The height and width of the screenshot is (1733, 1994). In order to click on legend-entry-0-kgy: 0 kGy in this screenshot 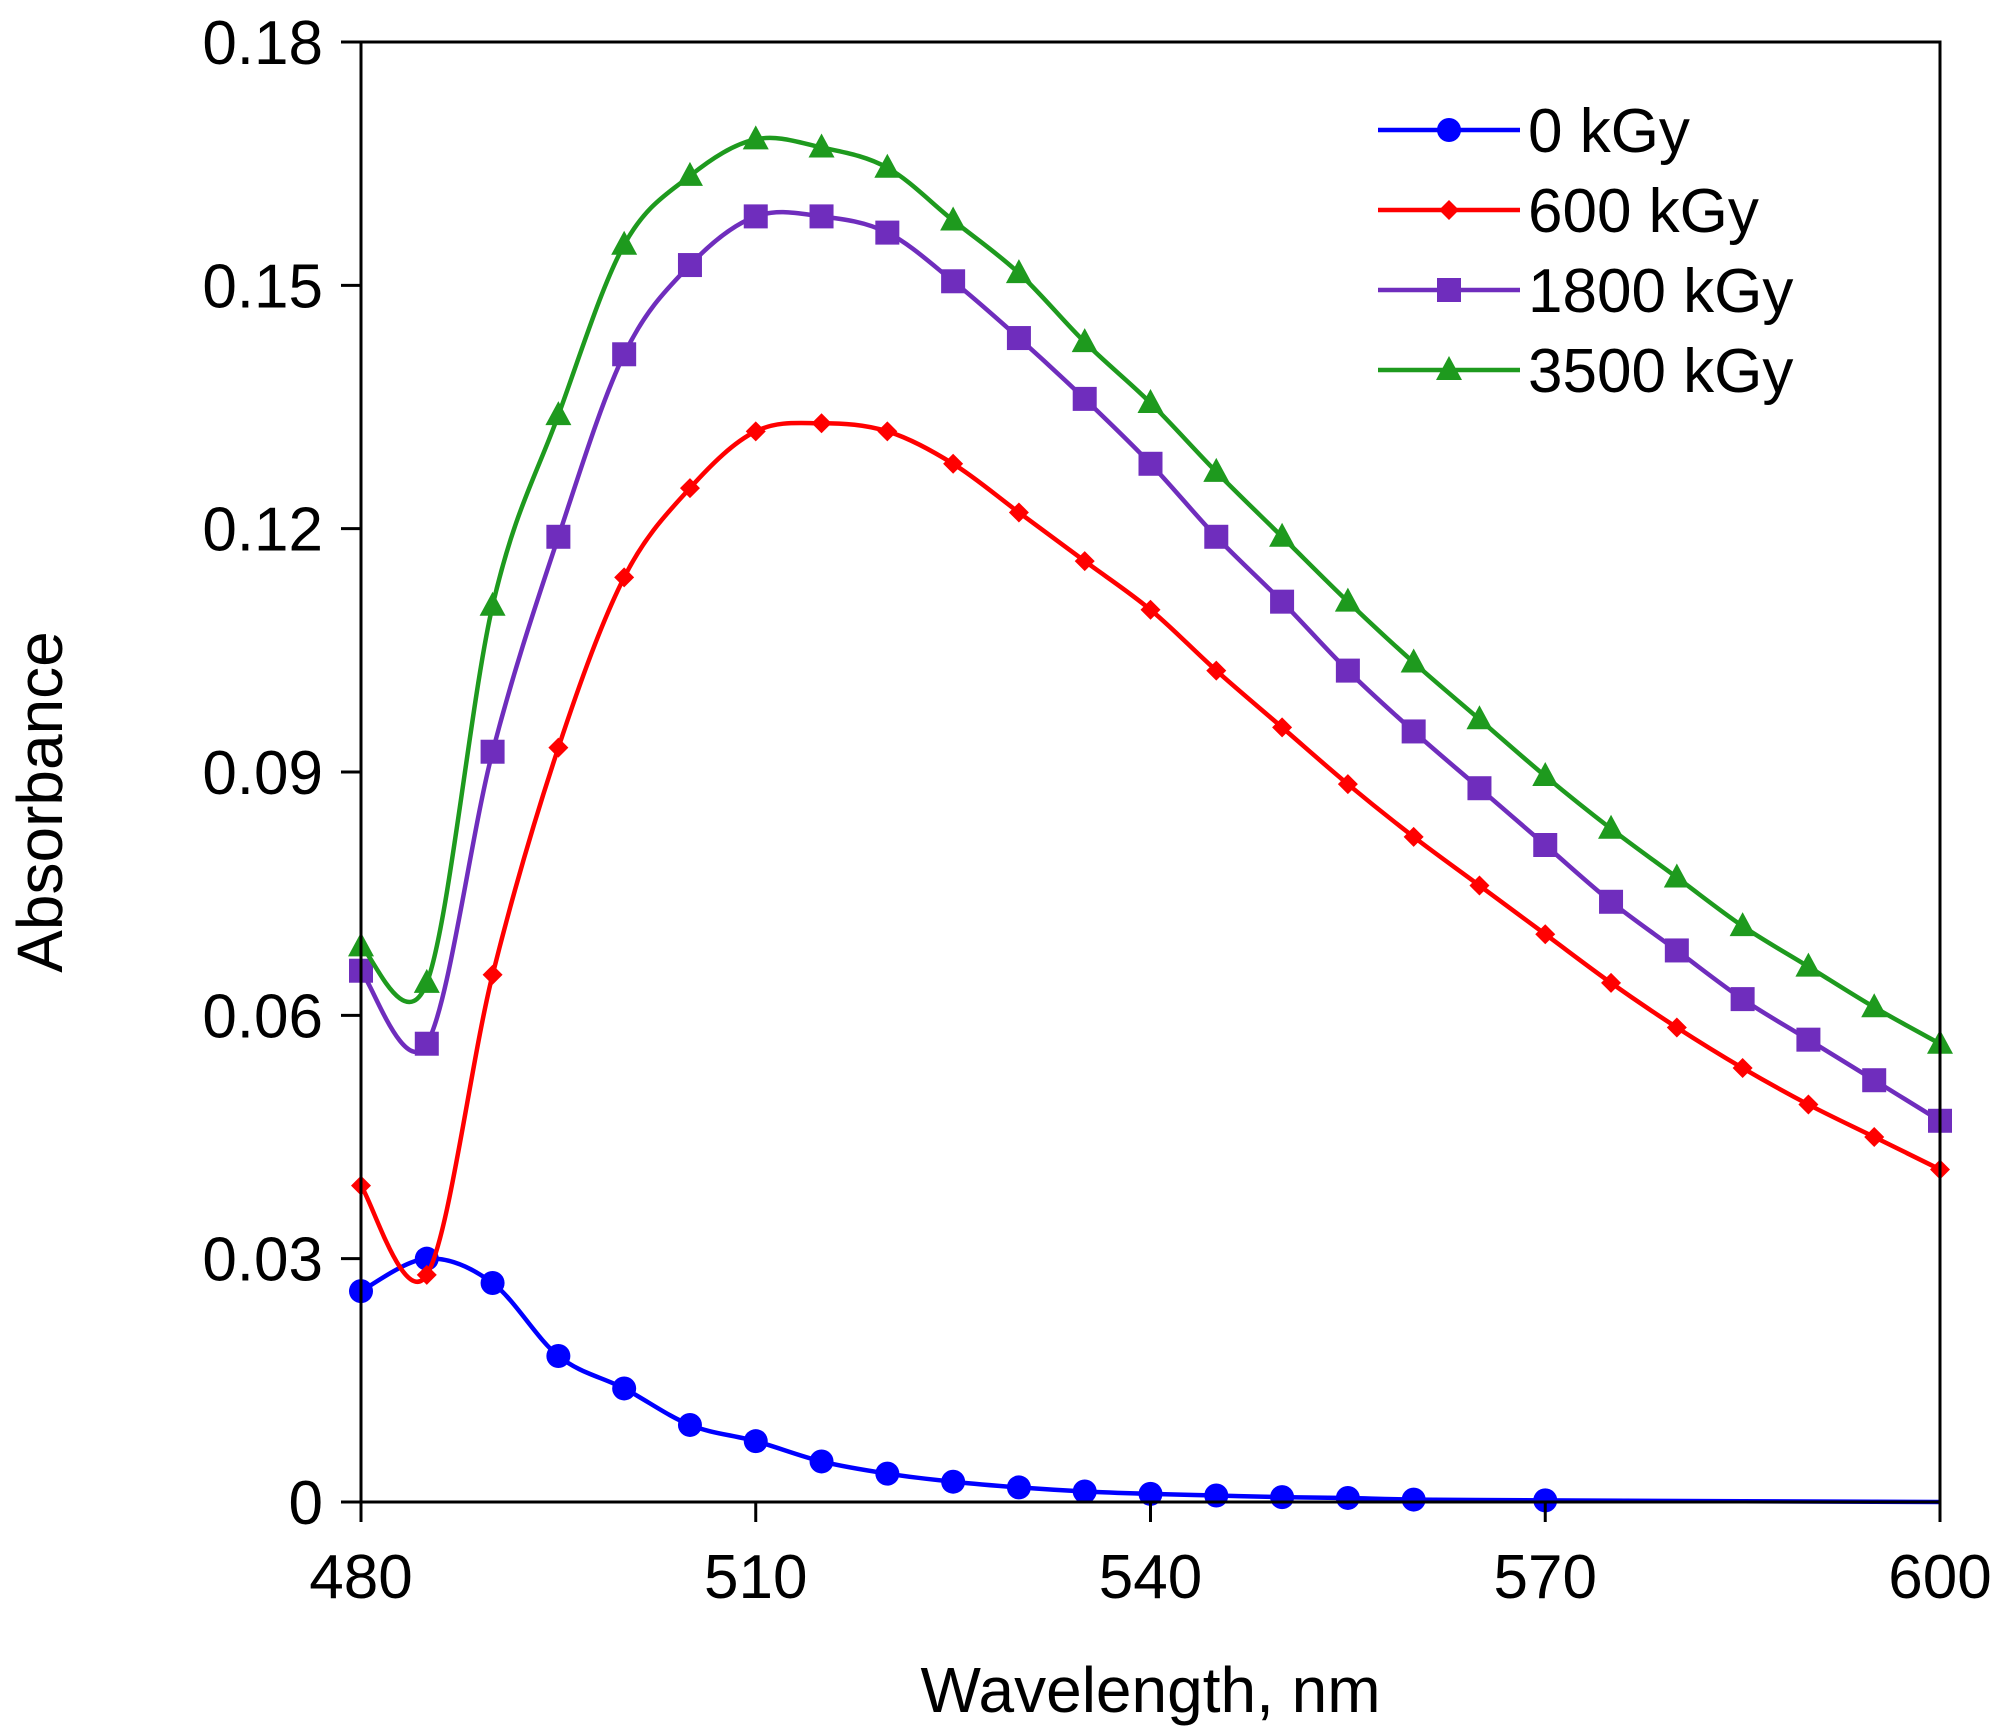, I will do `click(1534, 131)`.